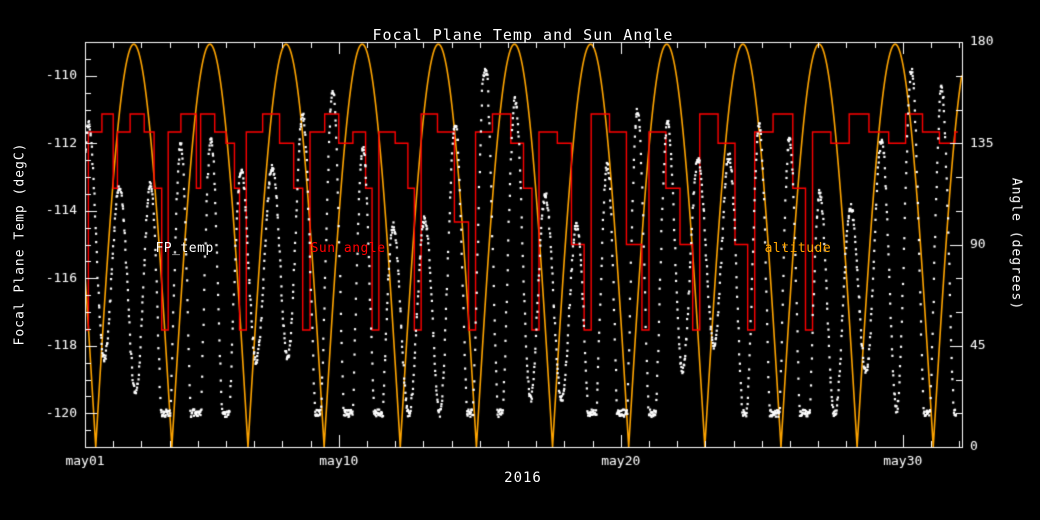 The width and height of the screenshot is (1040, 520). I want to click on chart-title: Focal Plane Temp and Sun Angle, so click(523, 35).